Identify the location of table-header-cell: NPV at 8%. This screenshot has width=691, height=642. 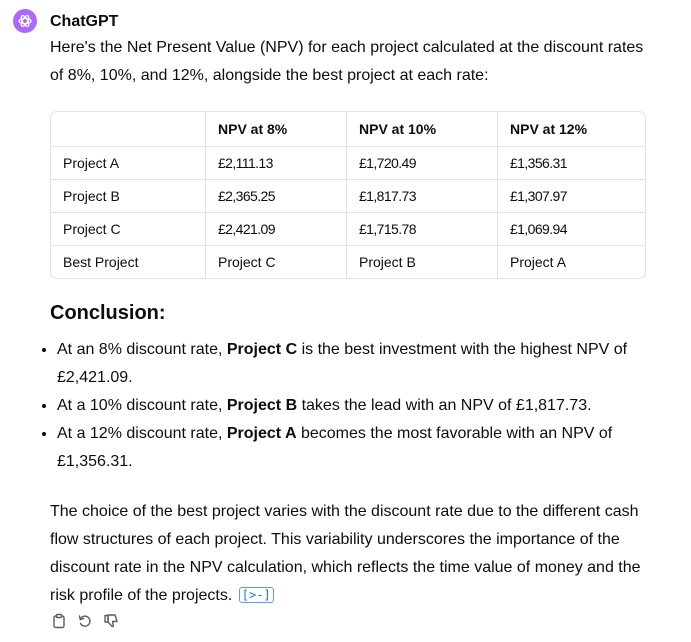
(276, 129).